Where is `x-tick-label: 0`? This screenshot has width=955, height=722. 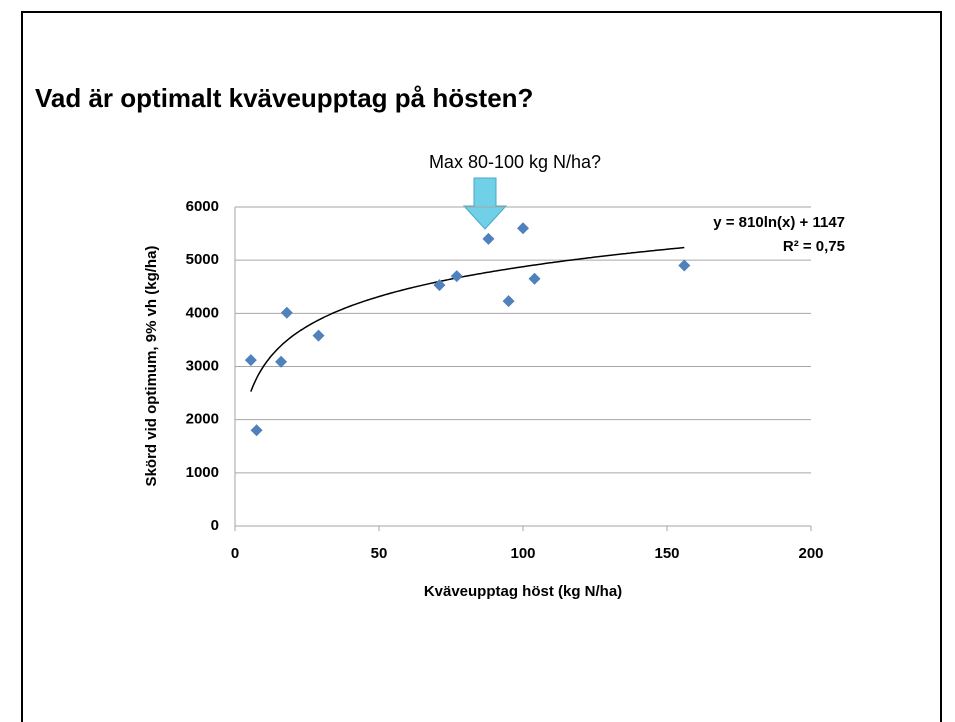 x-tick-label: 0 is located at coordinates (235, 553).